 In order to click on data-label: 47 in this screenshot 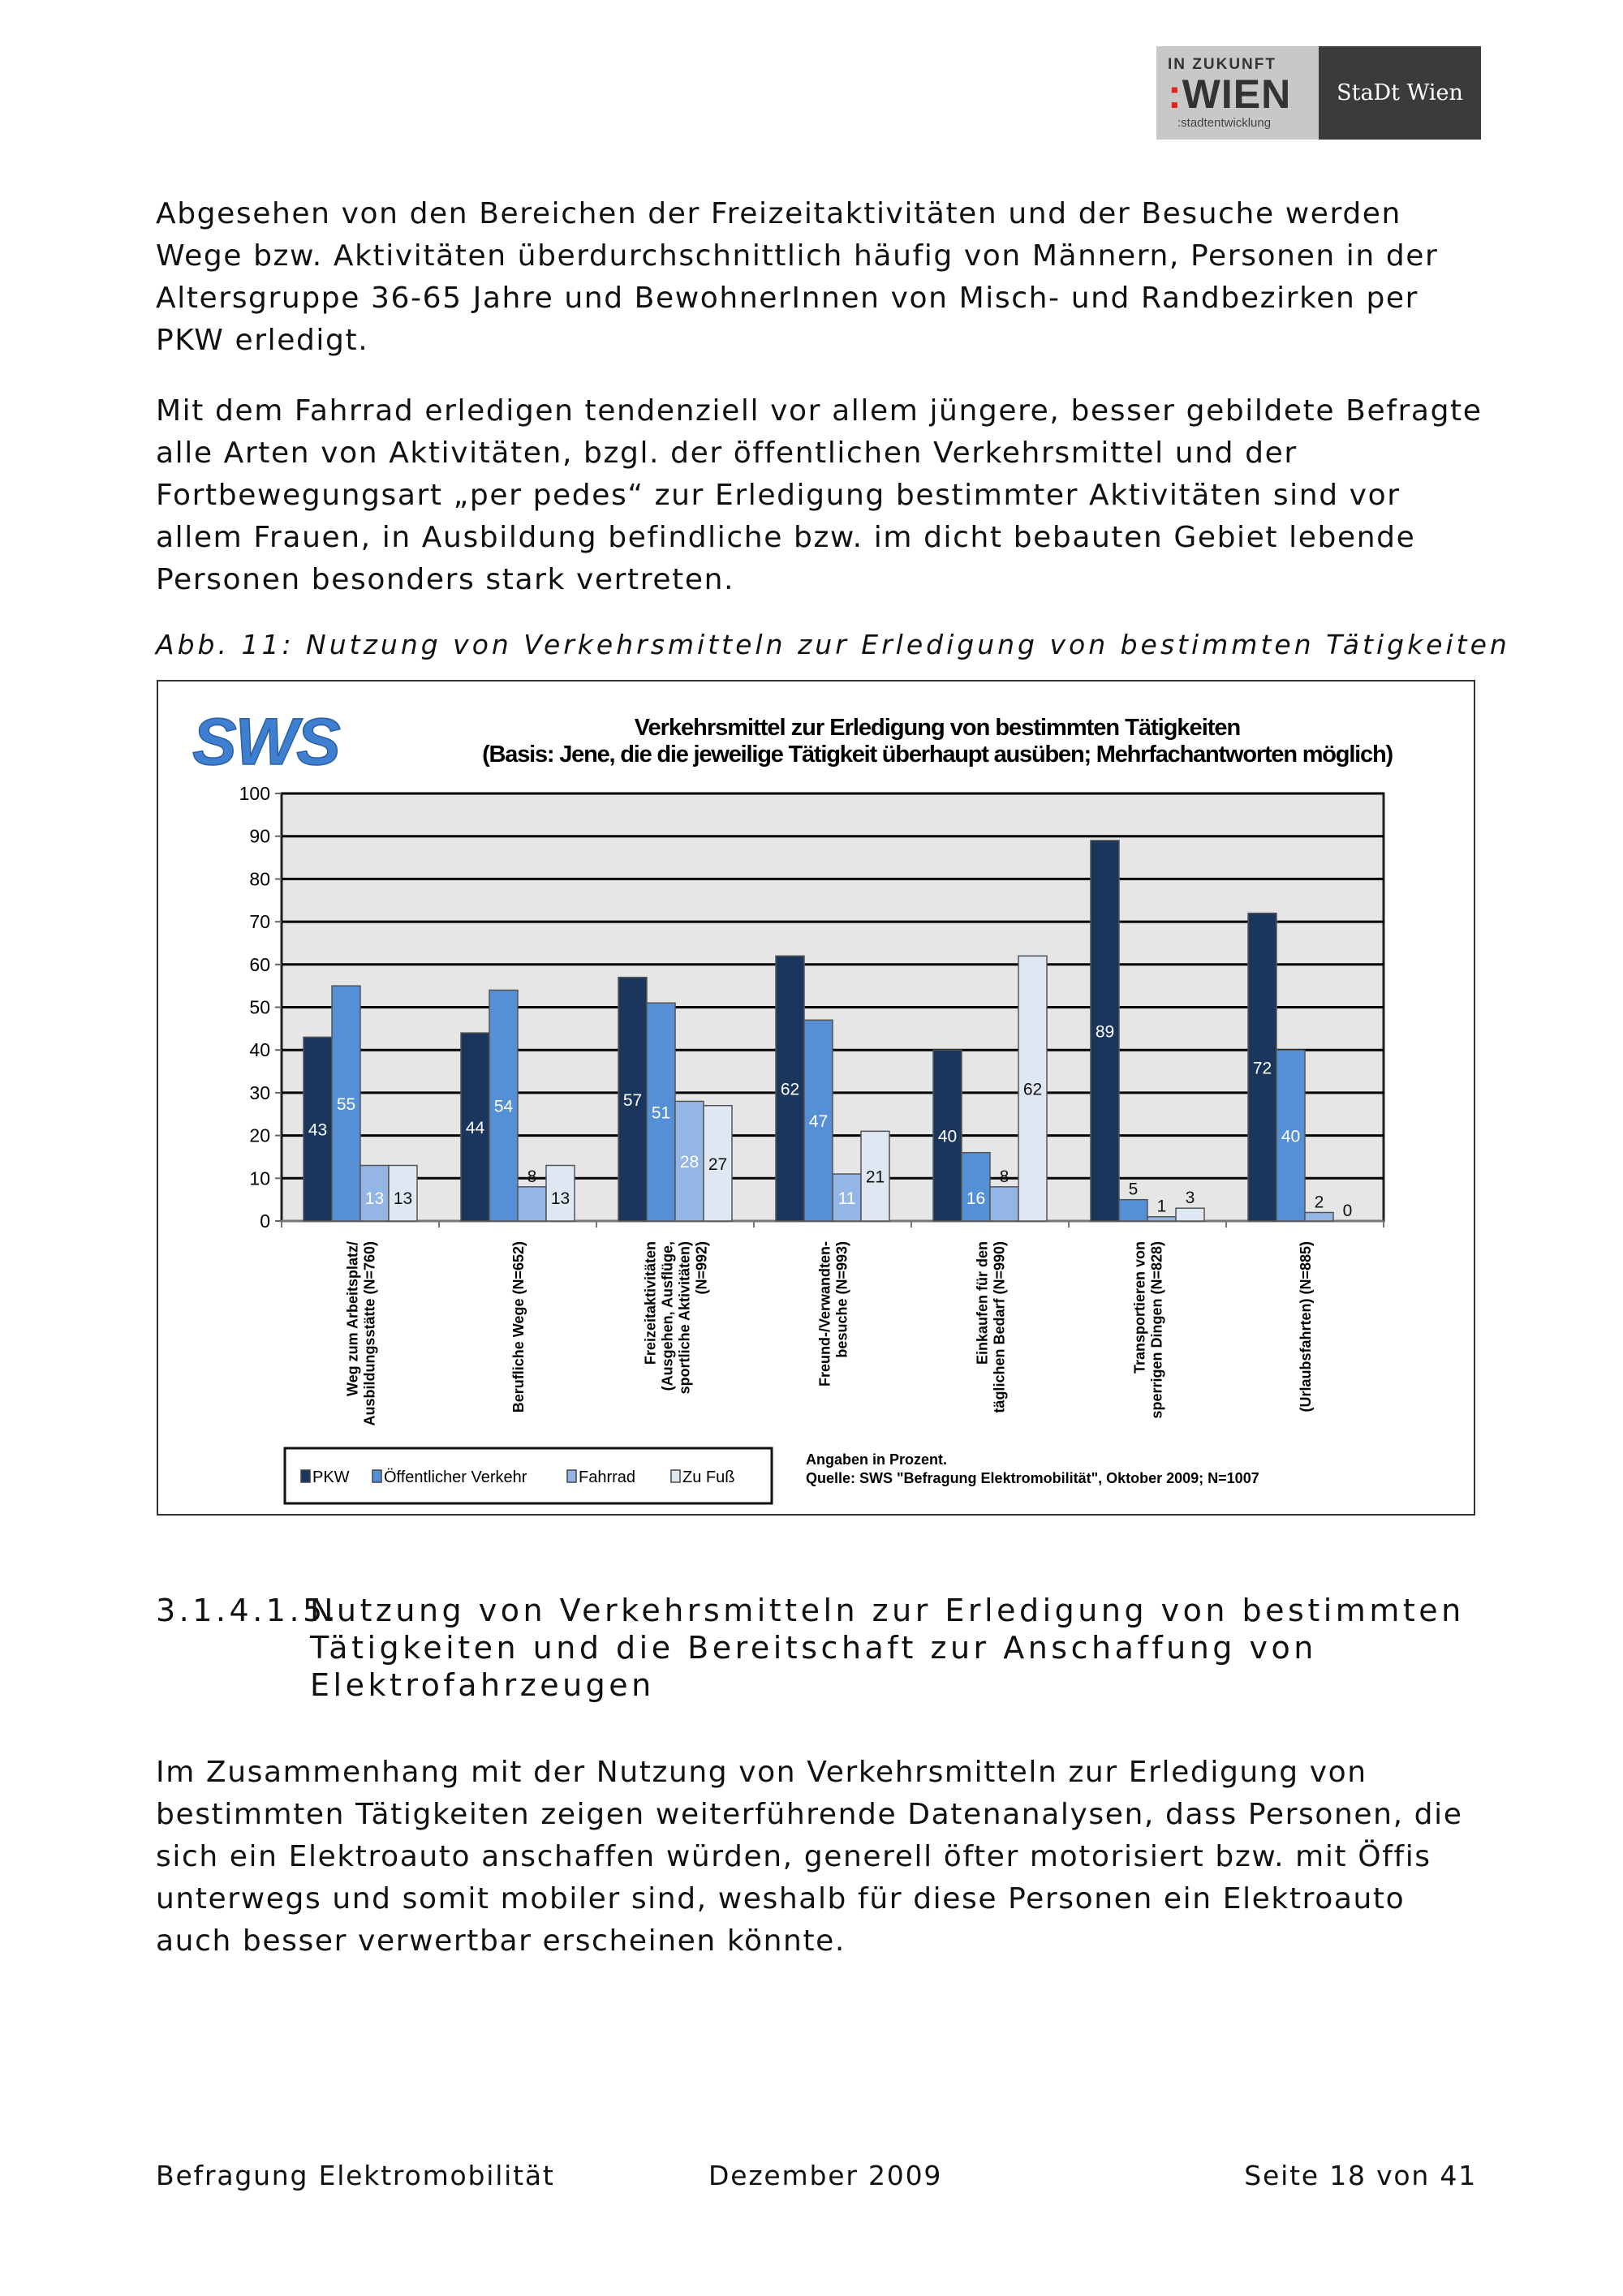, I will do `click(818, 1121)`.